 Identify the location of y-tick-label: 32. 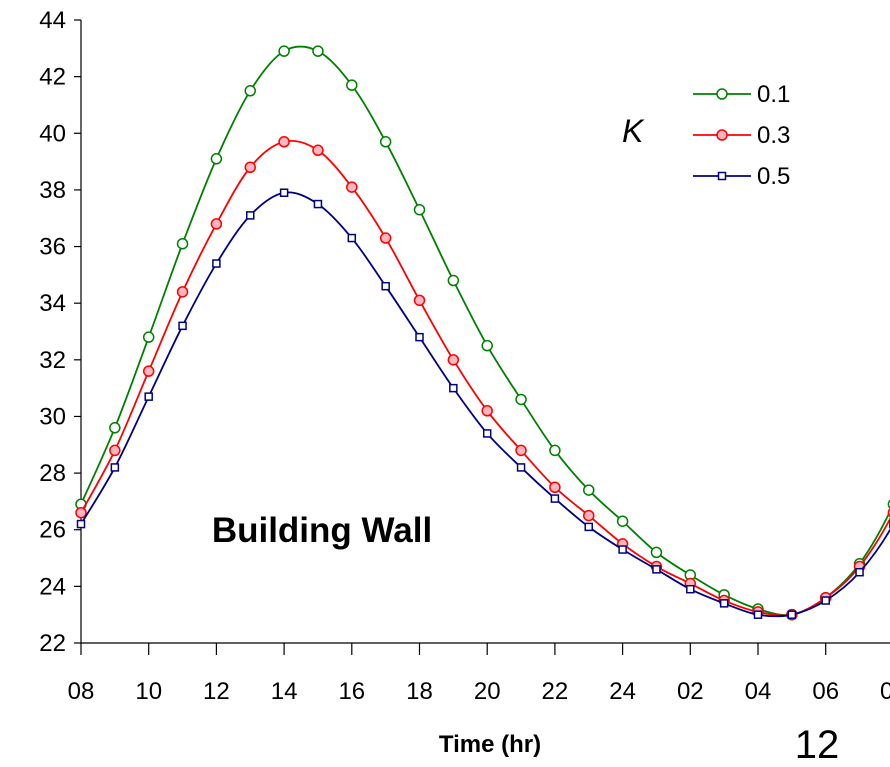
(52, 360).